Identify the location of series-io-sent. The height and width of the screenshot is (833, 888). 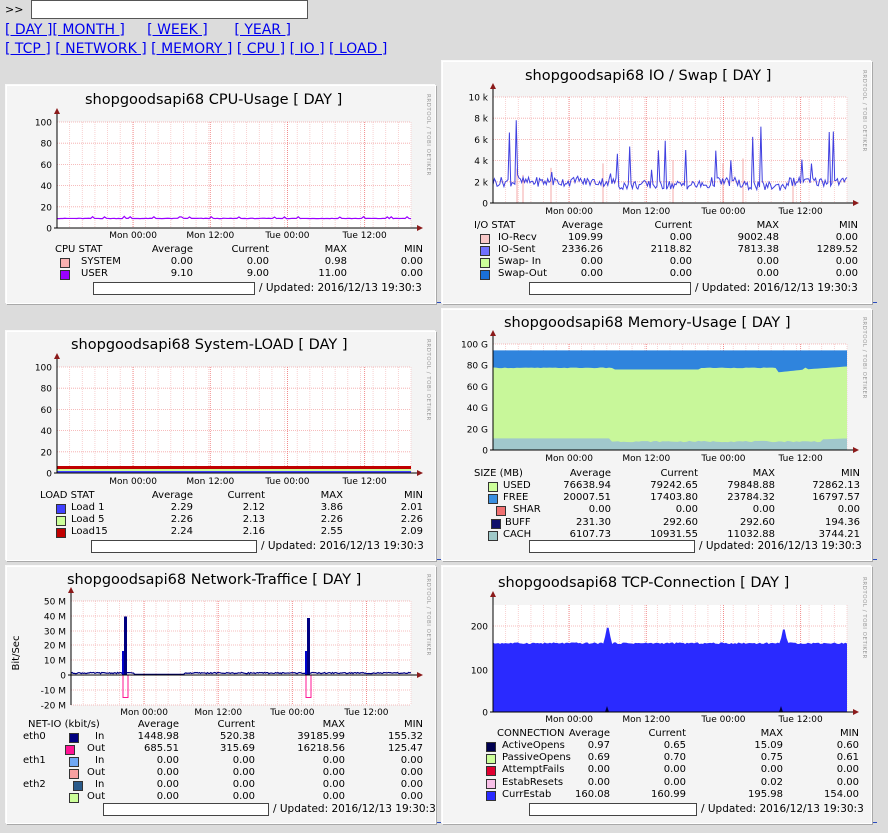
(670, 156).